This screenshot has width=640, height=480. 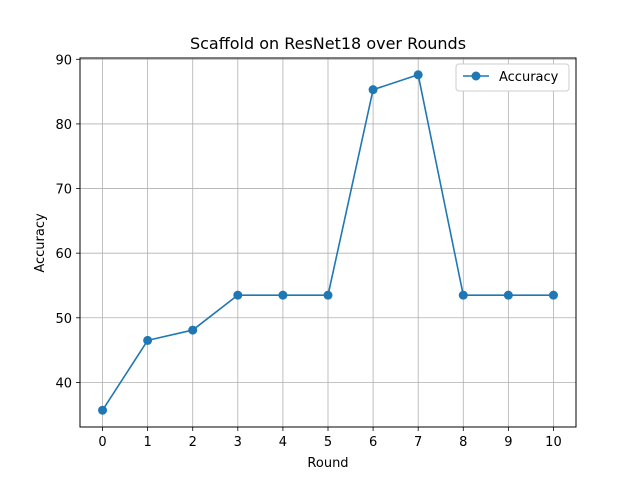 What do you see at coordinates (463, 442) in the screenshot?
I see `x-tick-label: 8` at bounding box center [463, 442].